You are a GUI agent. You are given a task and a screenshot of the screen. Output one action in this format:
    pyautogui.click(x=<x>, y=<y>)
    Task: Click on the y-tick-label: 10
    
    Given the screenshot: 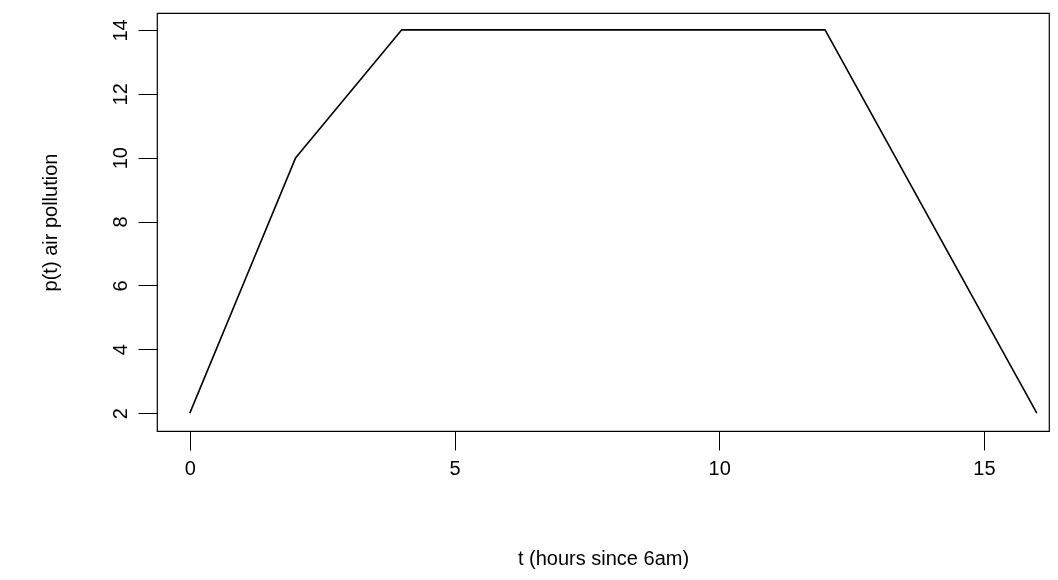 What is the action you would take?
    pyautogui.click(x=119, y=158)
    